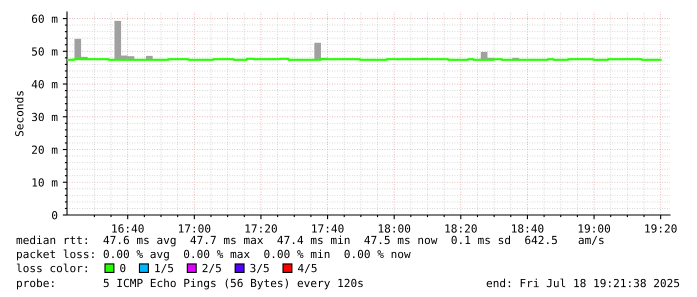  What do you see at coordinates (211, 269) in the screenshot?
I see `legend-label: 2/5` at bounding box center [211, 269].